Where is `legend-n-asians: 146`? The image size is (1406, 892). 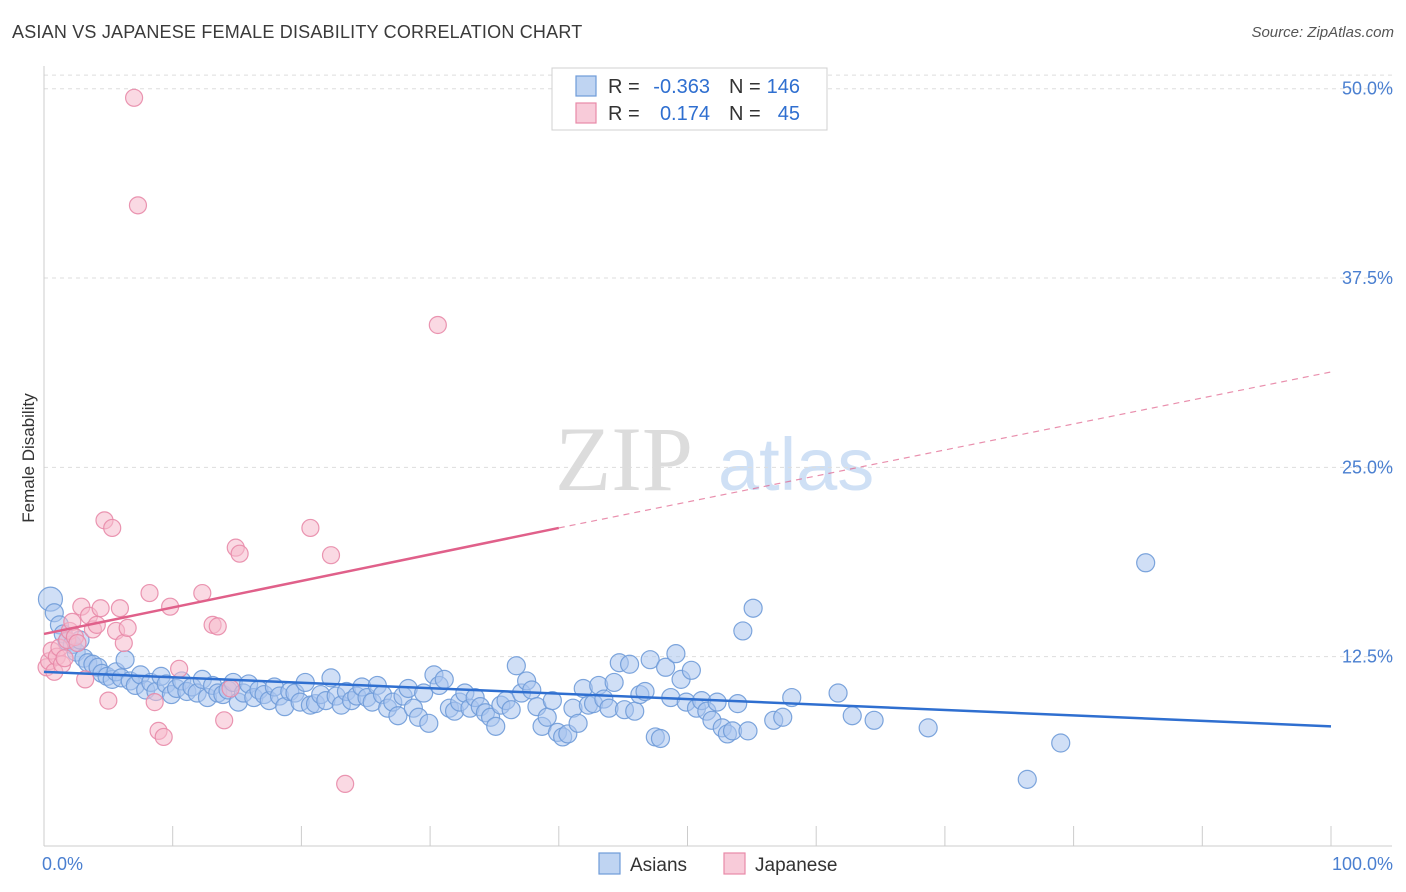 legend-n-asians: 146 is located at coordinates (783, 87).